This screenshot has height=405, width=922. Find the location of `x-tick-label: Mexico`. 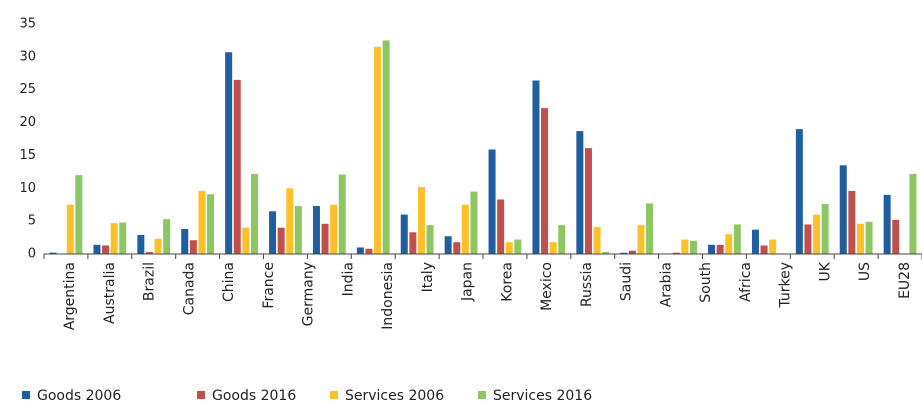

x-tick-label: Mexico is located at coordinates (547, 286).